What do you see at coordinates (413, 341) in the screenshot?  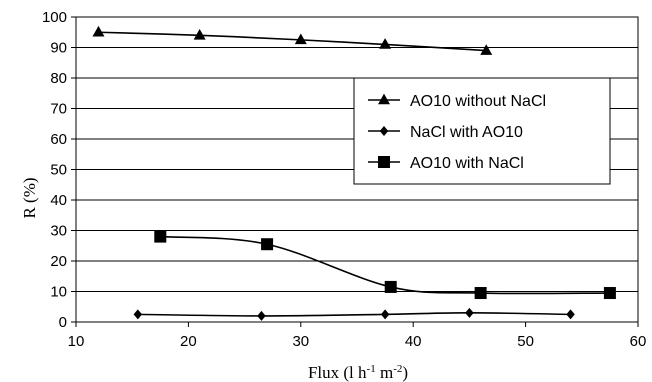 I see `x-tick-label: 40` at bounding box center [413, 341].